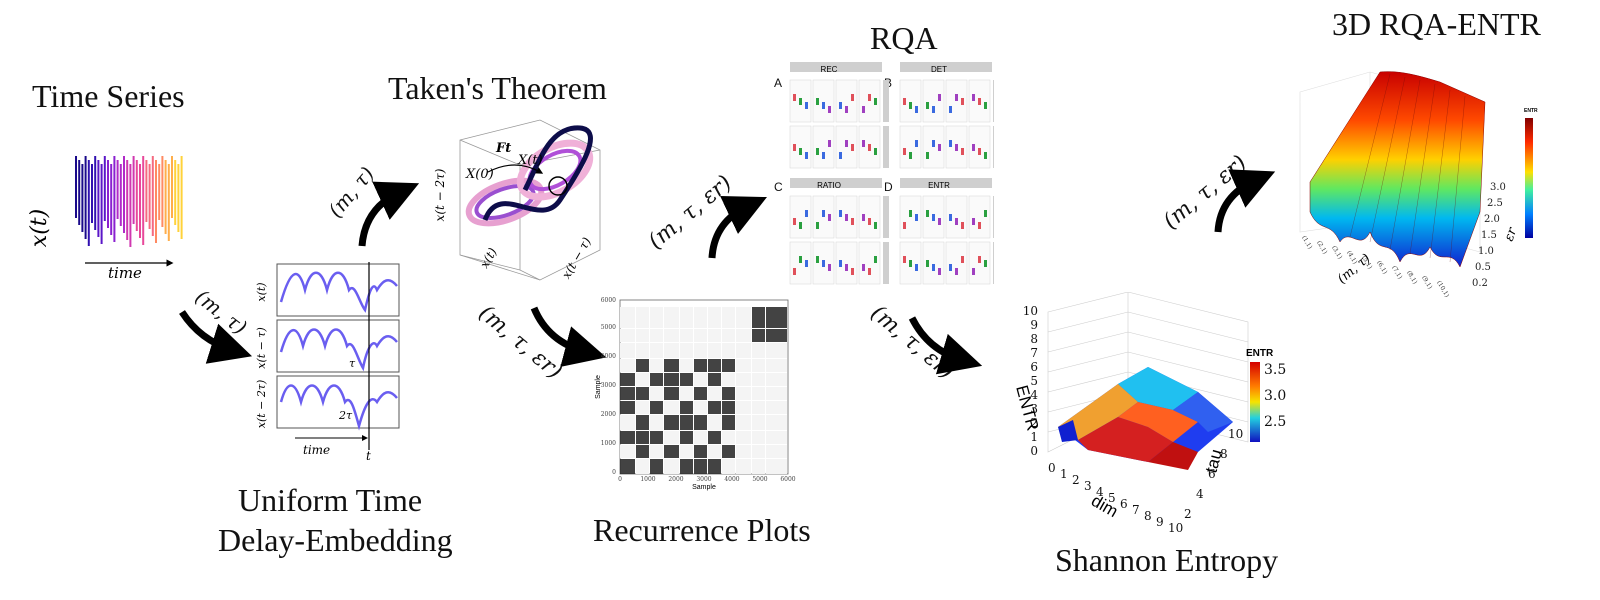  I want to click on rqa-facet-side-strip, so click(993, 101).